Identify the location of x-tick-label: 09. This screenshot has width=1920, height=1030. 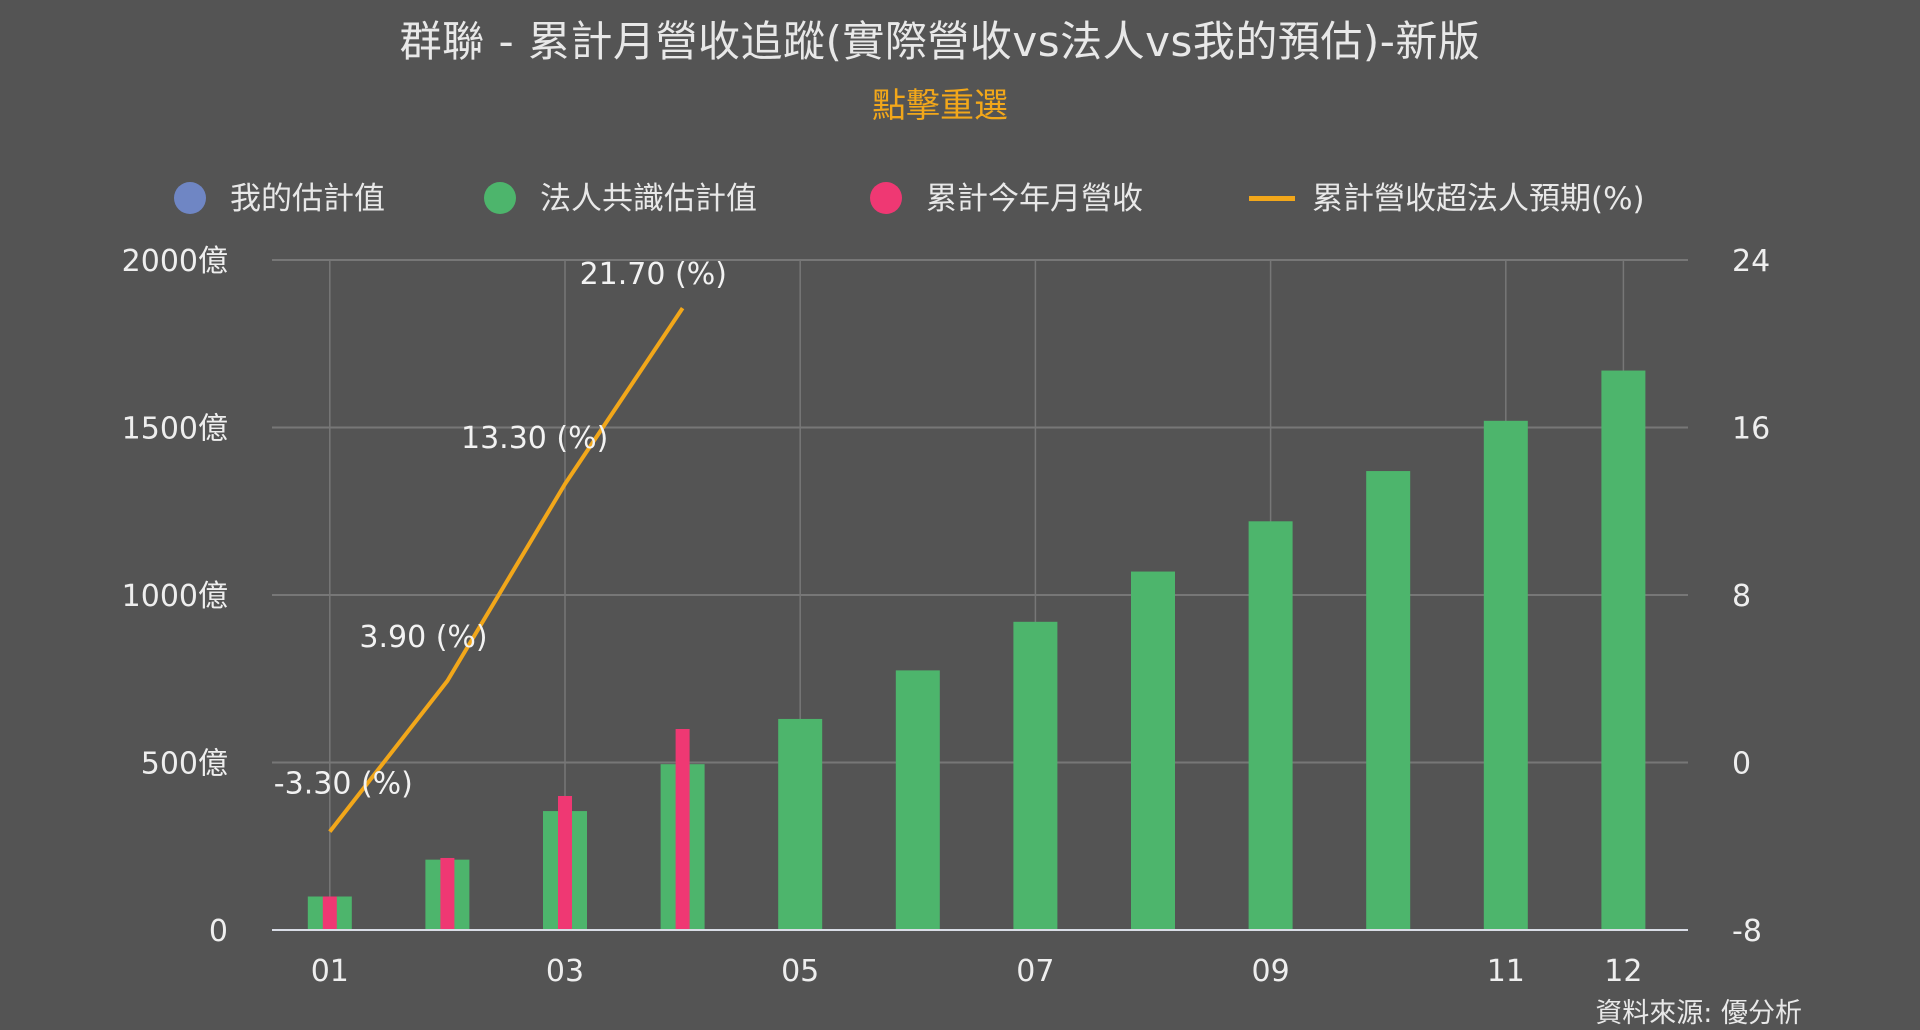
(1271, 971).